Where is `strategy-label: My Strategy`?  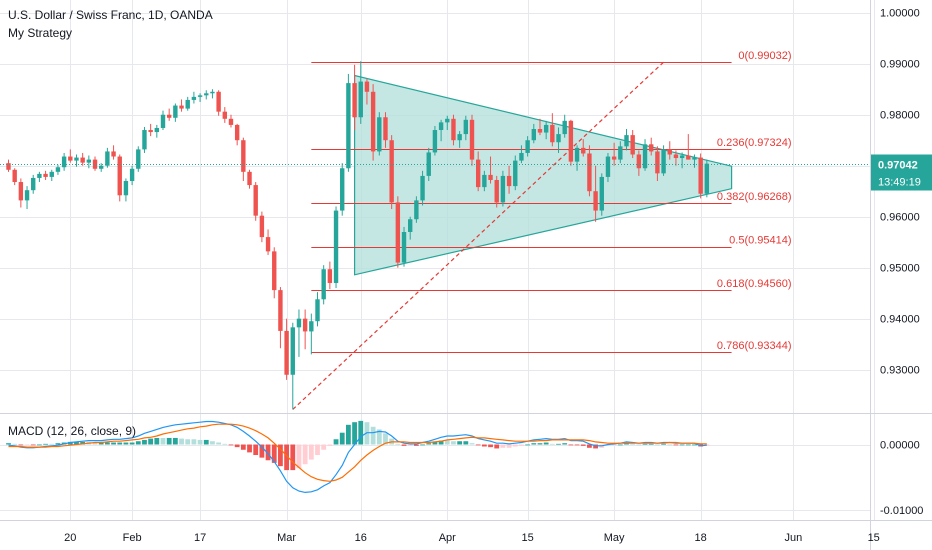
strategy-label: My Strategy is located at coordinates (40, 33).